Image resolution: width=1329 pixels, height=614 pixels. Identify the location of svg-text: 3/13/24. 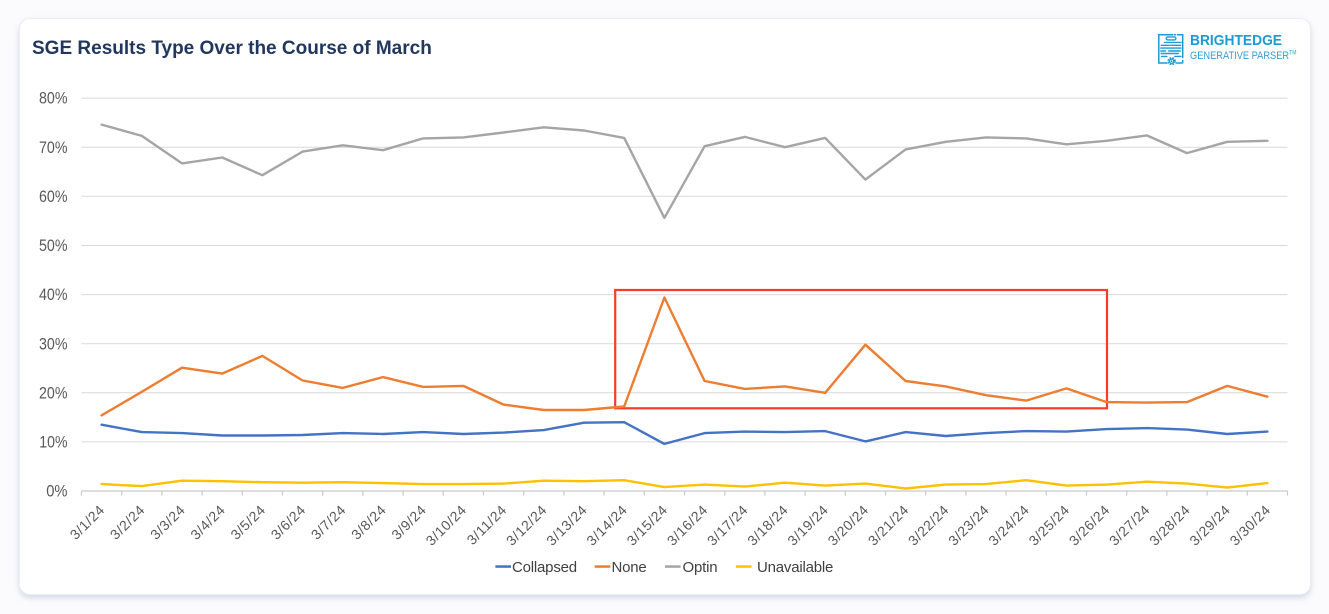
(566, 525).